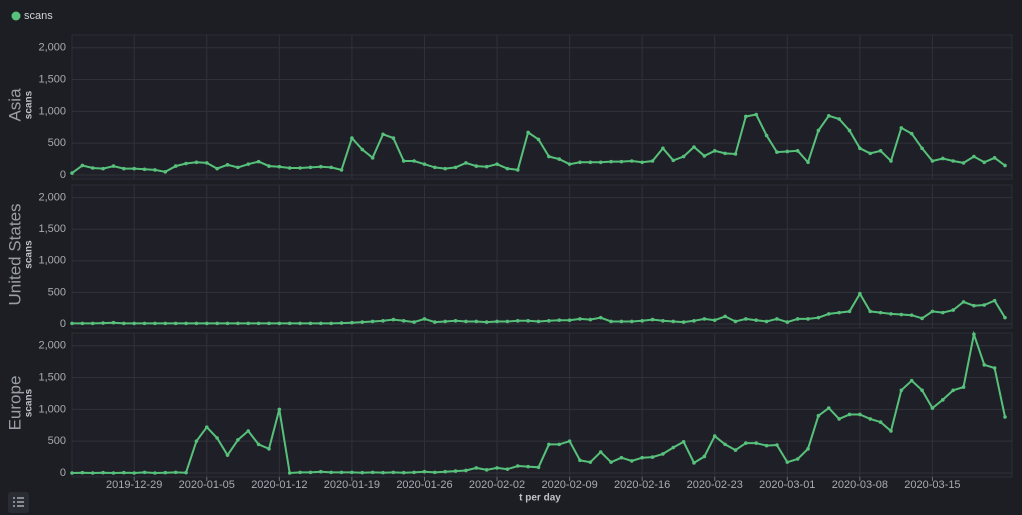 This screenshot has width=1022, height=515. I want to click on legend-item: scans, so click(32, 16).